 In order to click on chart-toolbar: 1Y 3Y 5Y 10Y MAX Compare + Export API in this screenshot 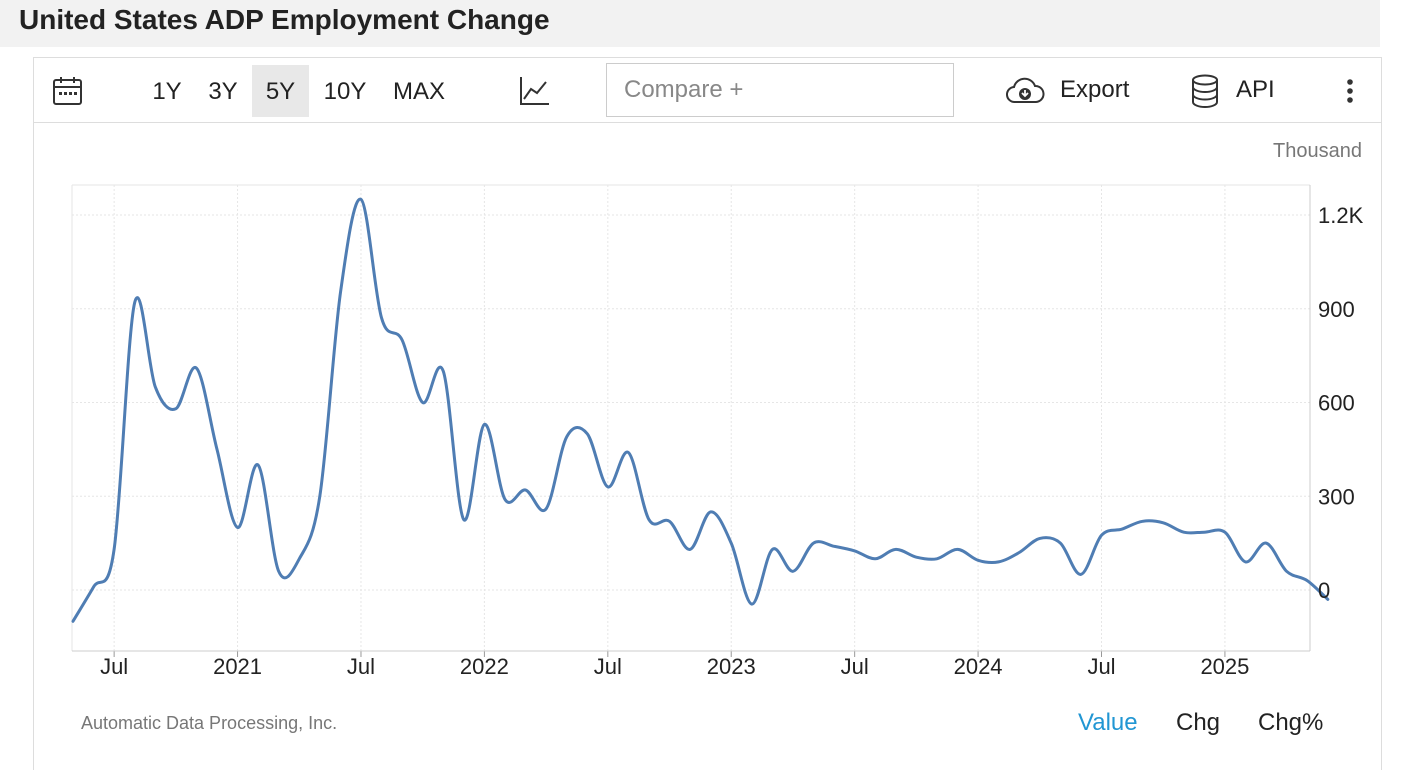, I will do `click(707, 90)`.